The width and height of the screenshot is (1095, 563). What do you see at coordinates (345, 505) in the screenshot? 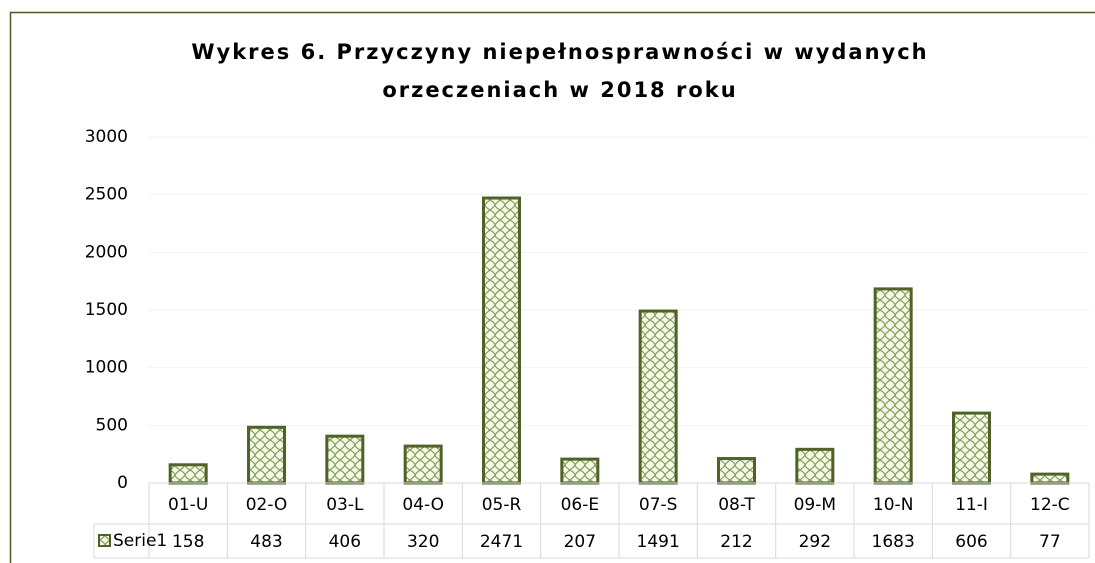
I see `x-tick-label: 03-L` at bounding box center [345, 505].